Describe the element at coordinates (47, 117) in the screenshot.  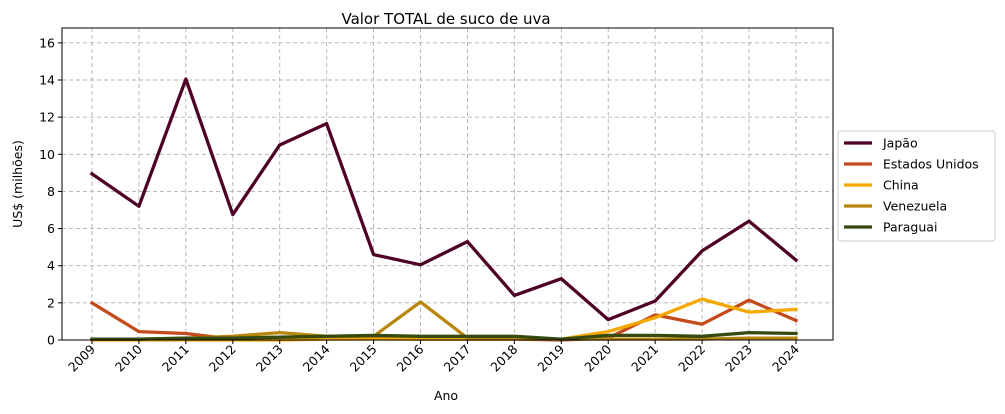
I see `y-tick-label: 12` at that location.